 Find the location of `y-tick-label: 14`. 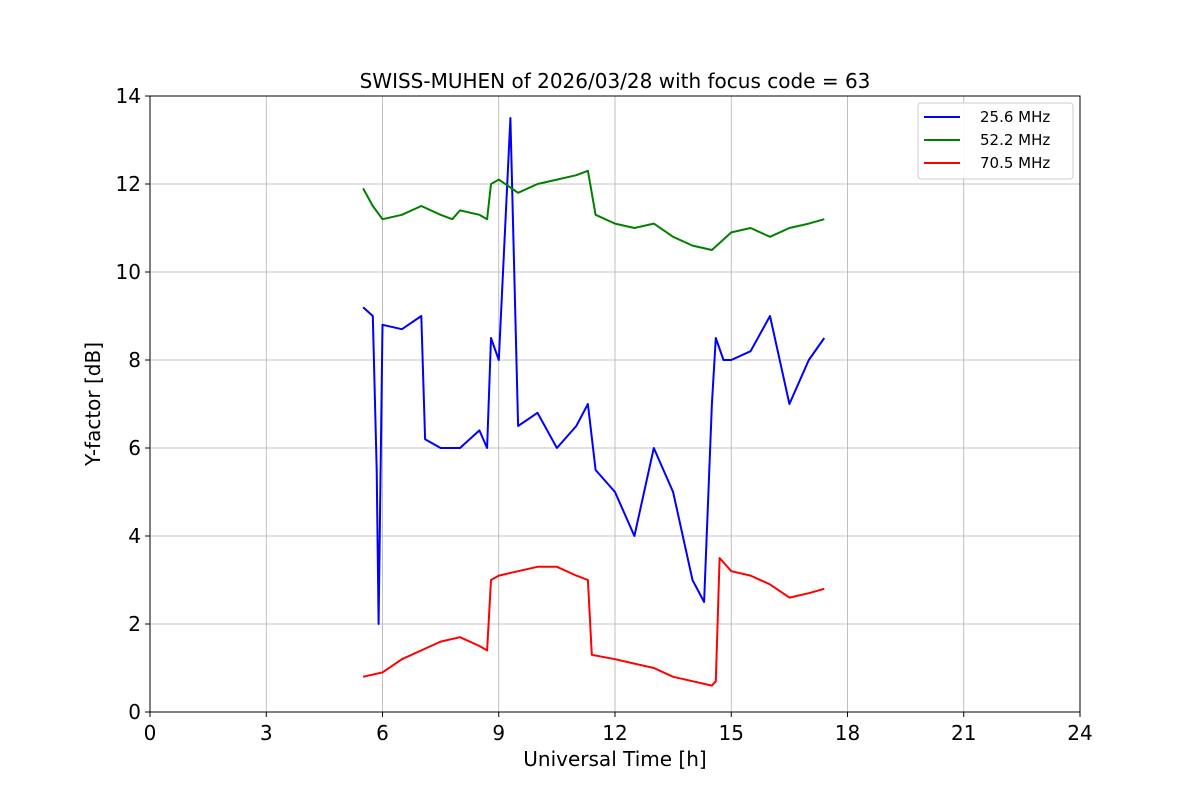

y-tick-label: 14 is located at coordinates (128, 96).